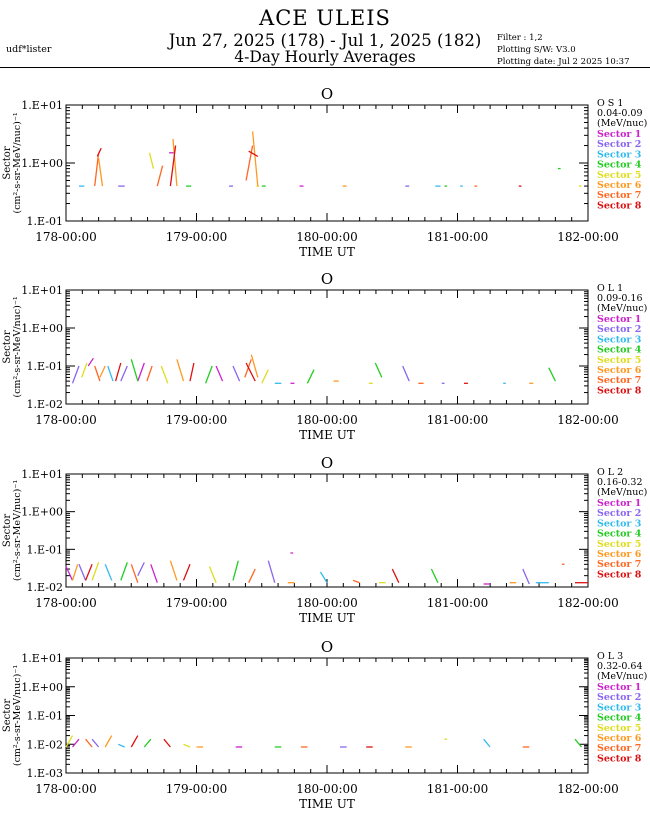 Image resolution: width=650 pixels, height=819 pixels. What do you see at coordinates (45, 773) in the screenshot?
I see `y-tick-label: 1.E-03` at bounding box center [45, 773].